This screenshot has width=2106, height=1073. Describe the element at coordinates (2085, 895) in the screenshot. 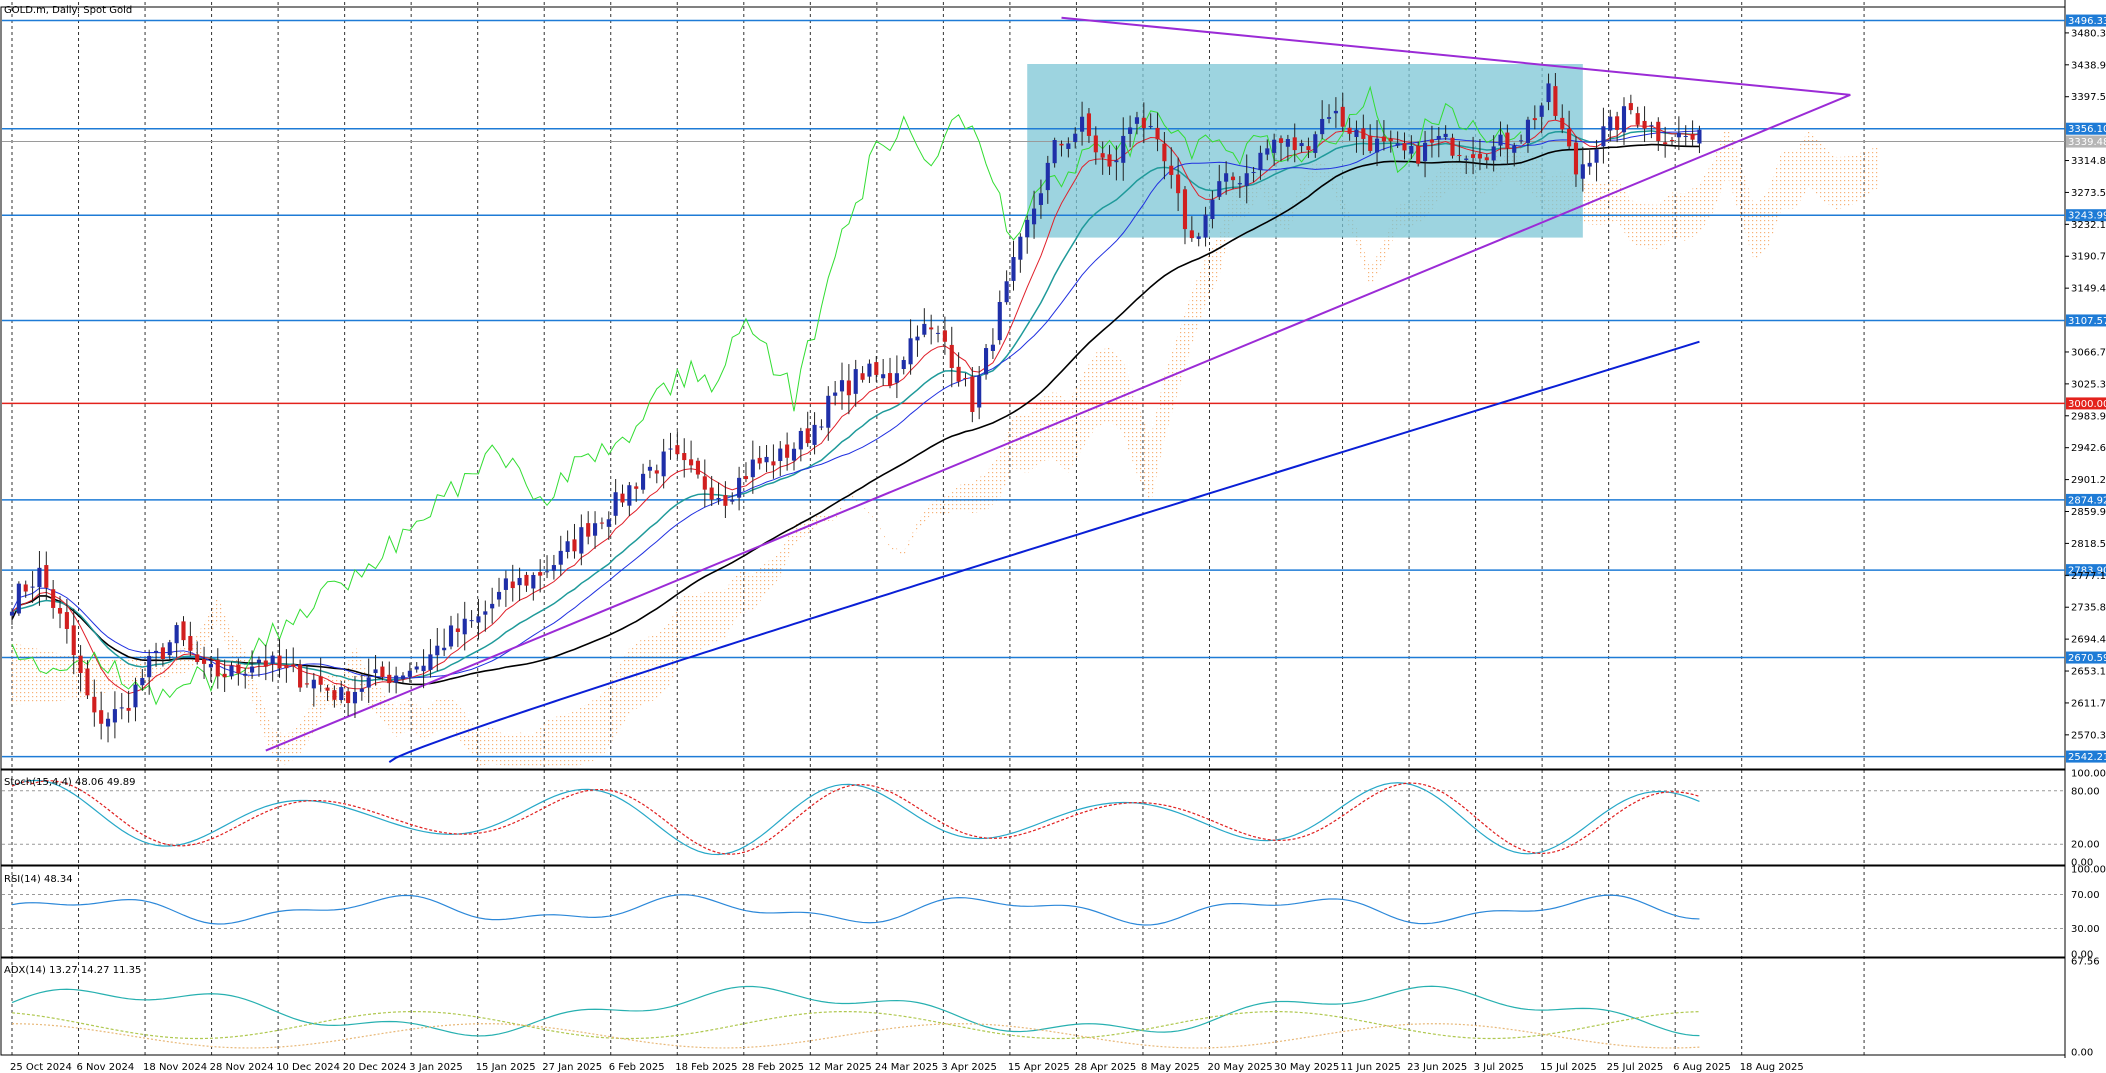

I see `rsi-level-label: 70.00` at that location.